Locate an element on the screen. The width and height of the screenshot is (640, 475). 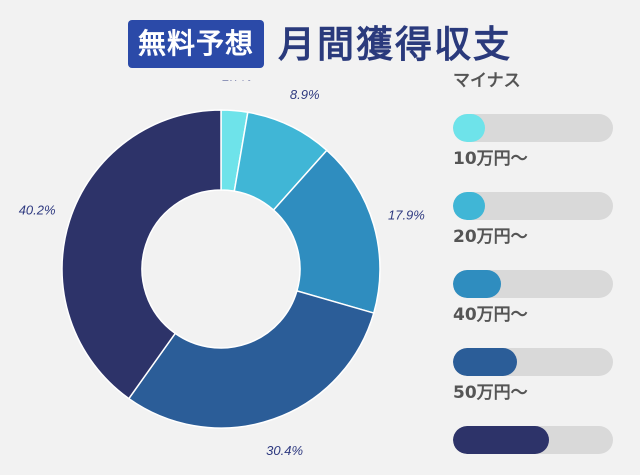
legend-label: マイナス is located at coordinates (487, 81).